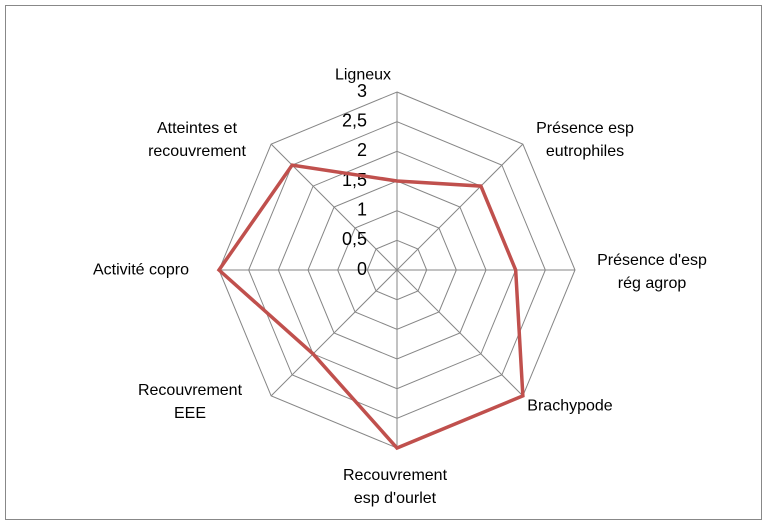 This screenshot has width=767, height=525. Describe the element at coordinates (652, 272) in the screenshot. I see `category-label: Présence d'esp rég agrop` at that location.